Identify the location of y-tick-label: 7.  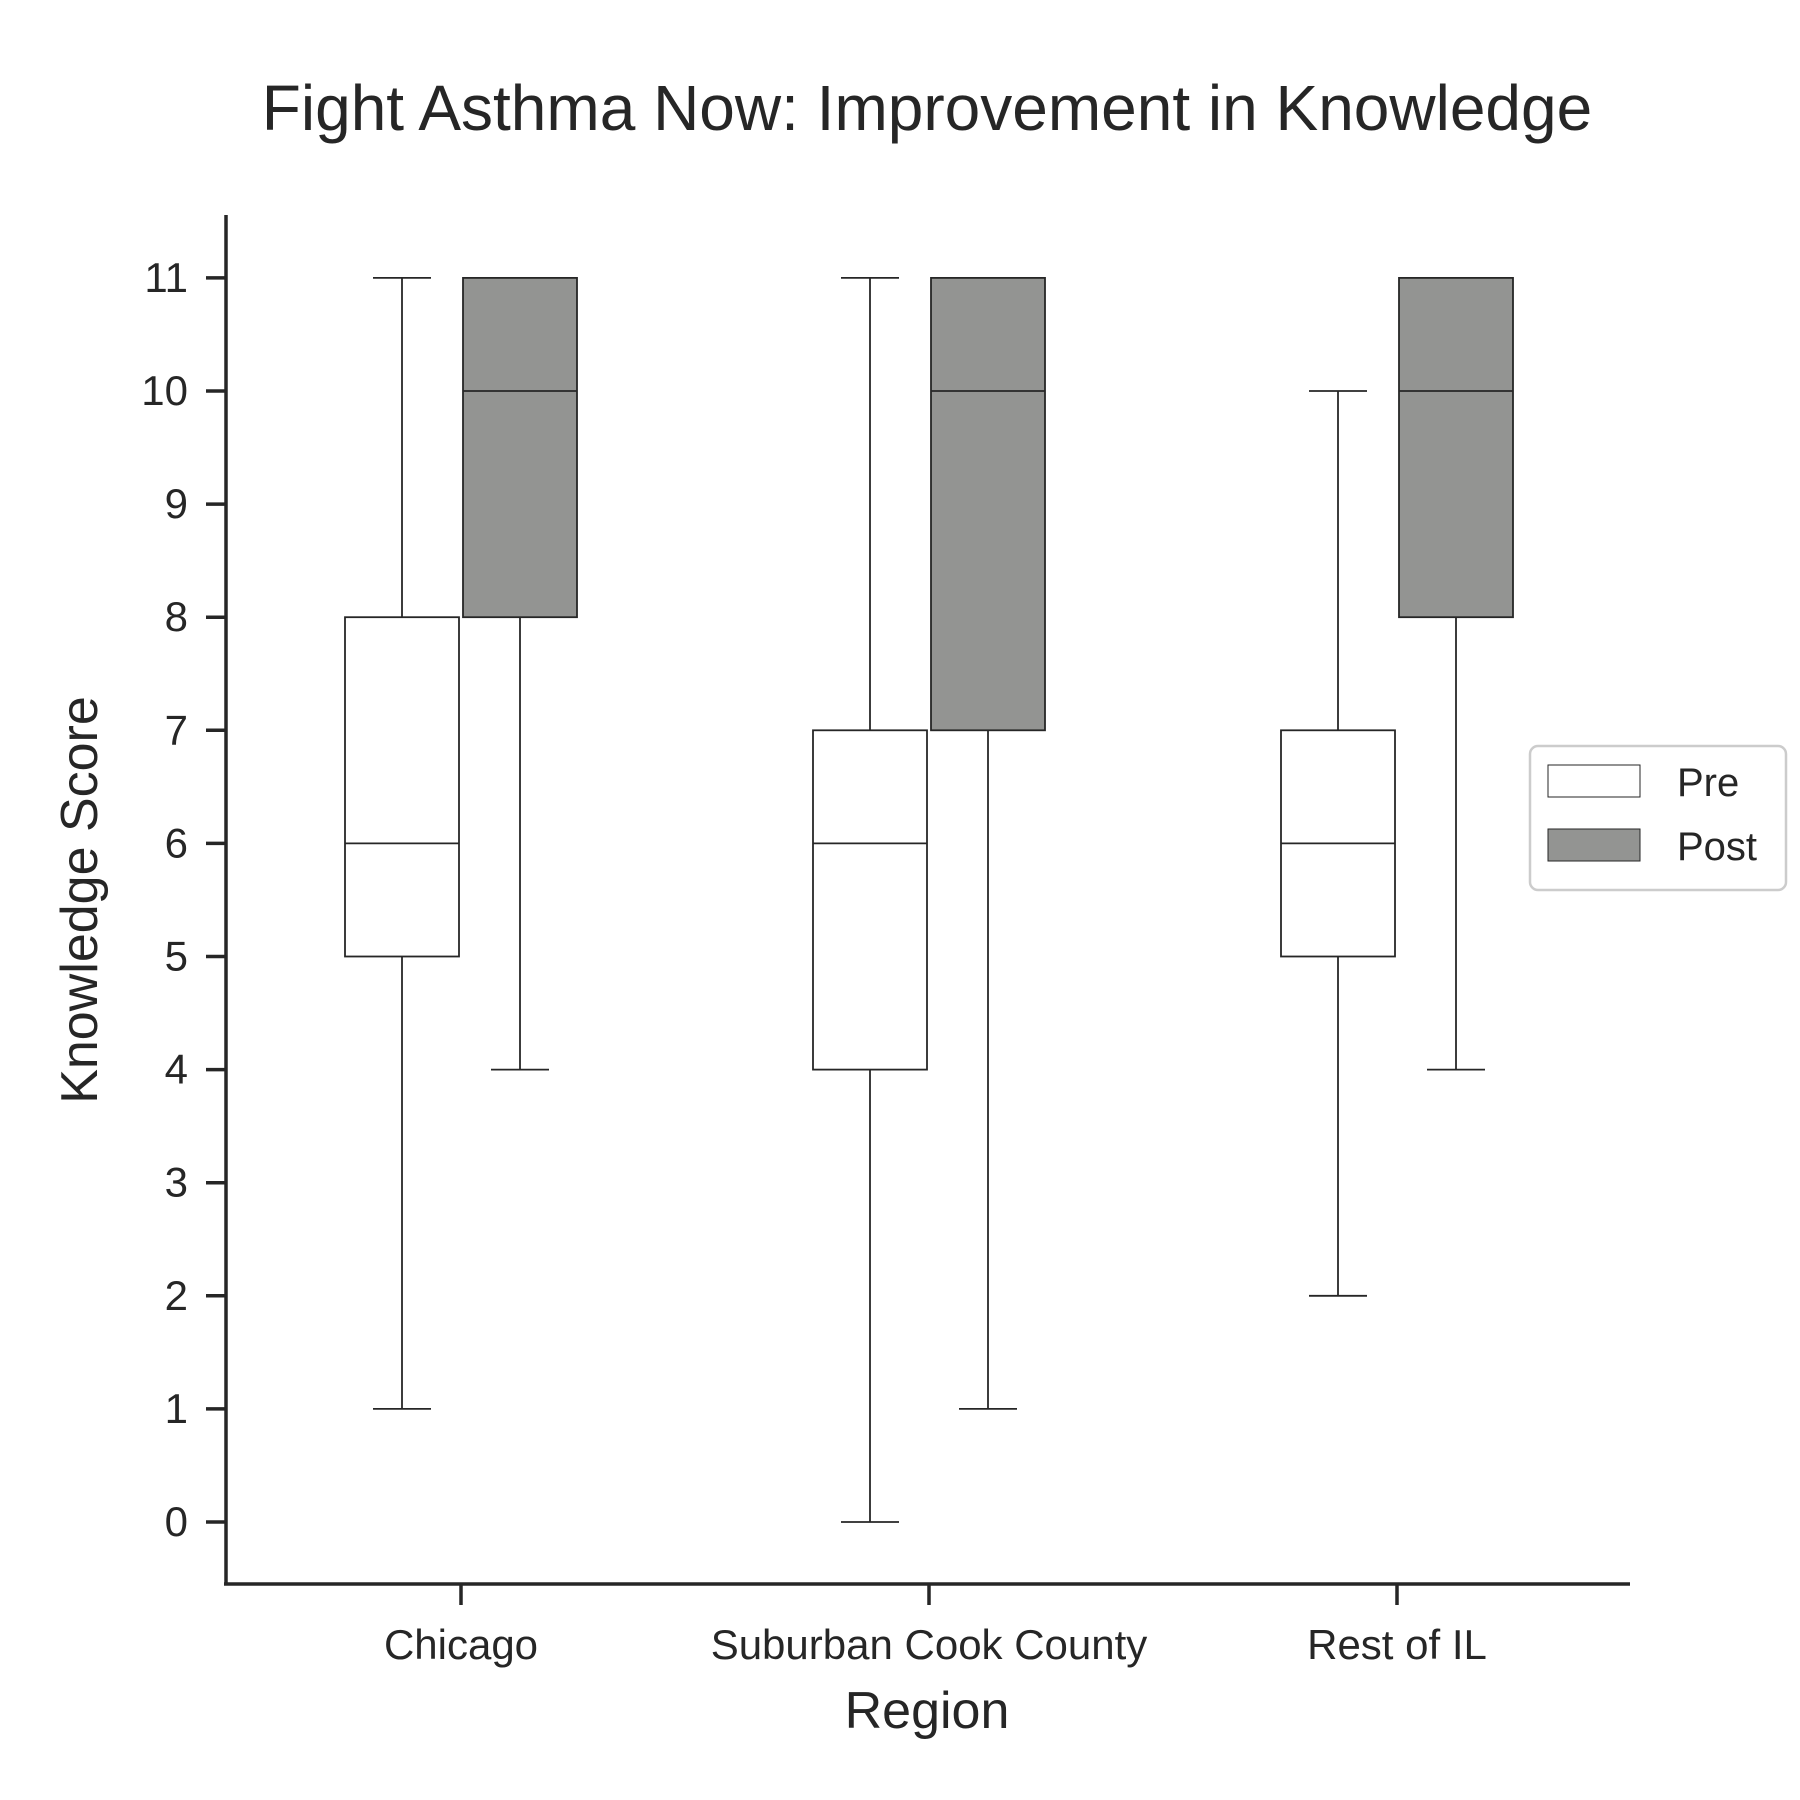
(176, 729).